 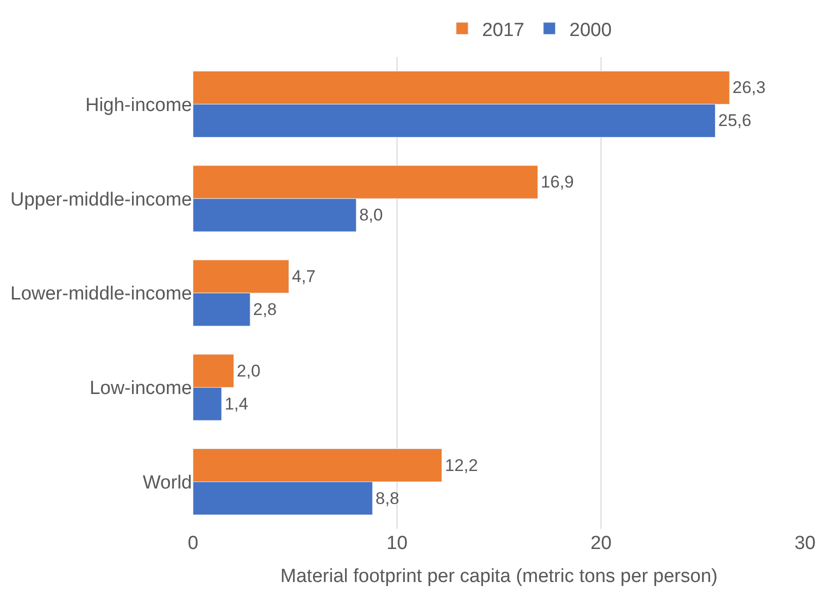 I want to click on data-label: 1,4, so click(x=236, y=404).